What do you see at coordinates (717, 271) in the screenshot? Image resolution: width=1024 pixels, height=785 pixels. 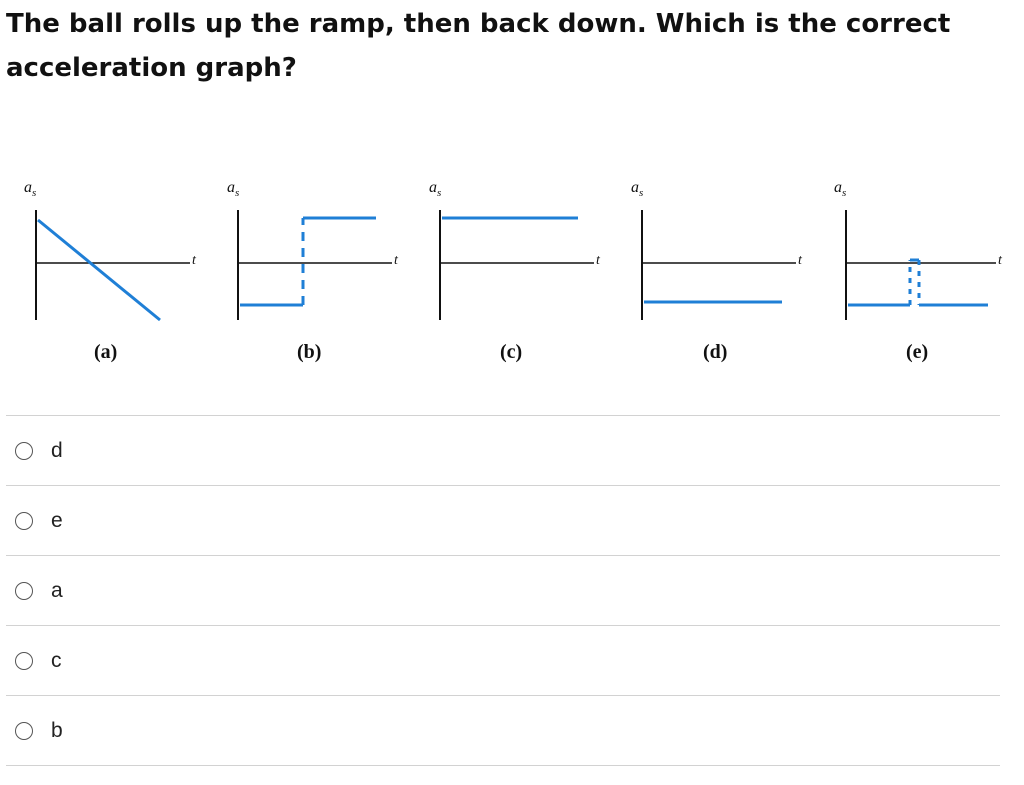 I see `graph-d: as t (d)` at bounding box center [717, 271].